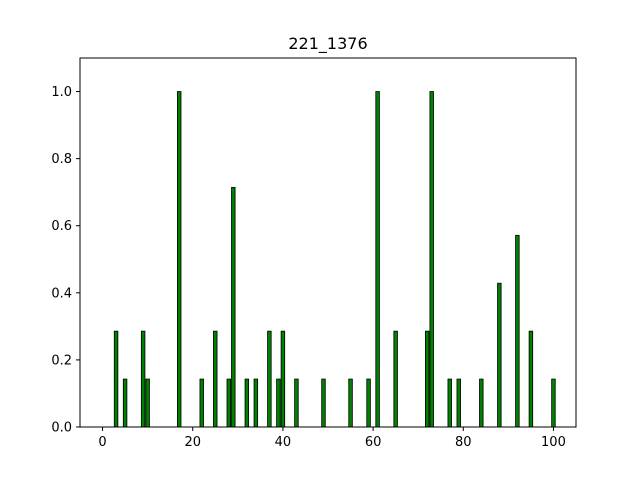 This screenshot has height=480, width=640. I want to click on y-tick-label: 1.0, so click(61, 92).